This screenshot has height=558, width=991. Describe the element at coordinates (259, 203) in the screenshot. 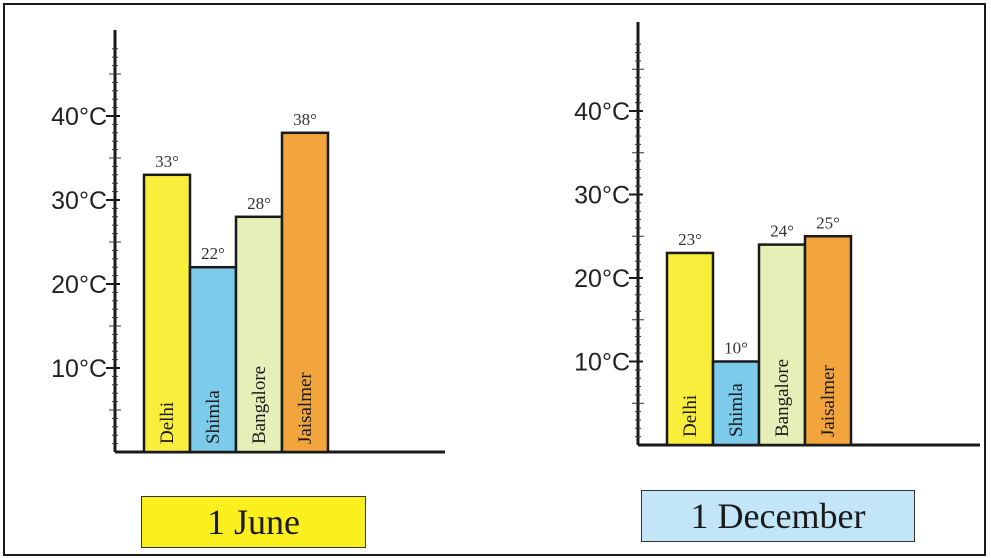

I see `data-label: 28°` at that location.